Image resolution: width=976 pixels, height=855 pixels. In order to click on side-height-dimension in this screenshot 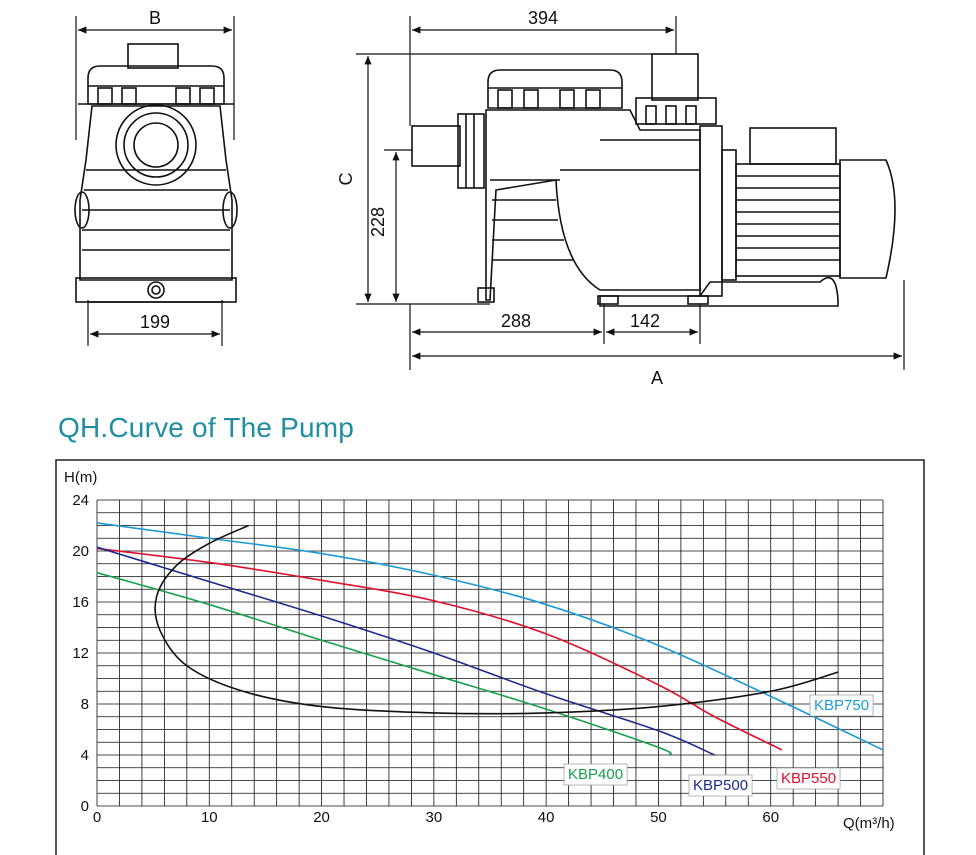, I will do `click(504, 179)`.